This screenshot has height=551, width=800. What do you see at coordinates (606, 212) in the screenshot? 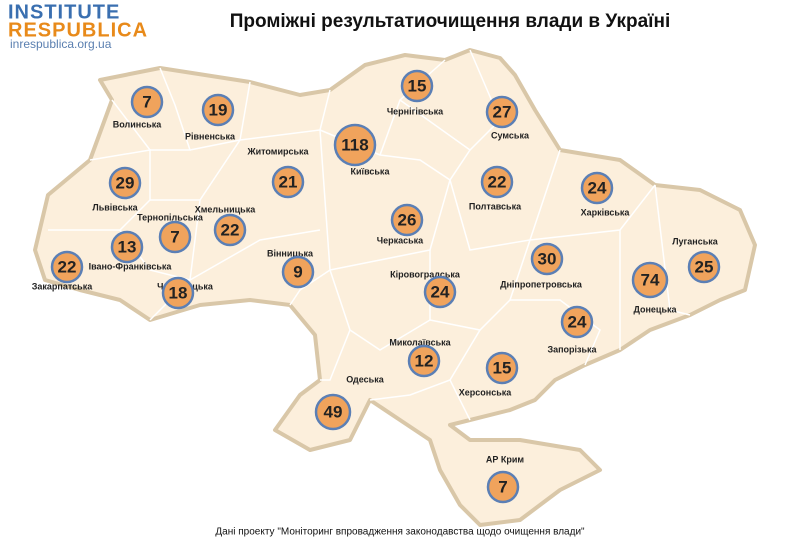
I see `region-name: Харківська` at bounding box center [606, 212].